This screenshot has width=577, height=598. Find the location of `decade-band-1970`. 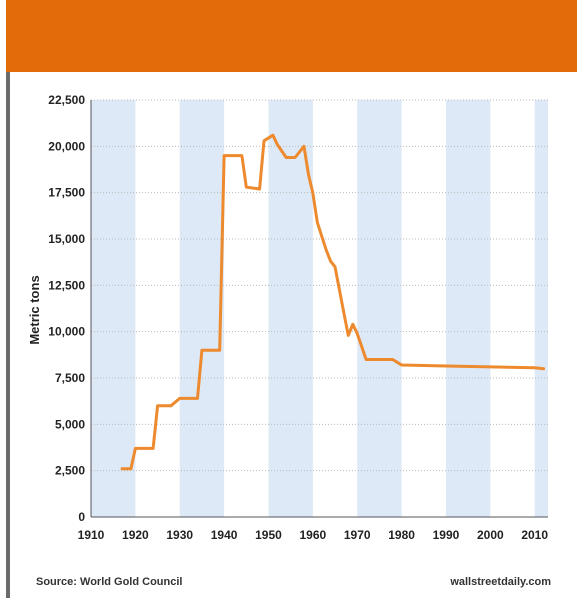

decade-band-1970 is located at coordinates (379, 308).